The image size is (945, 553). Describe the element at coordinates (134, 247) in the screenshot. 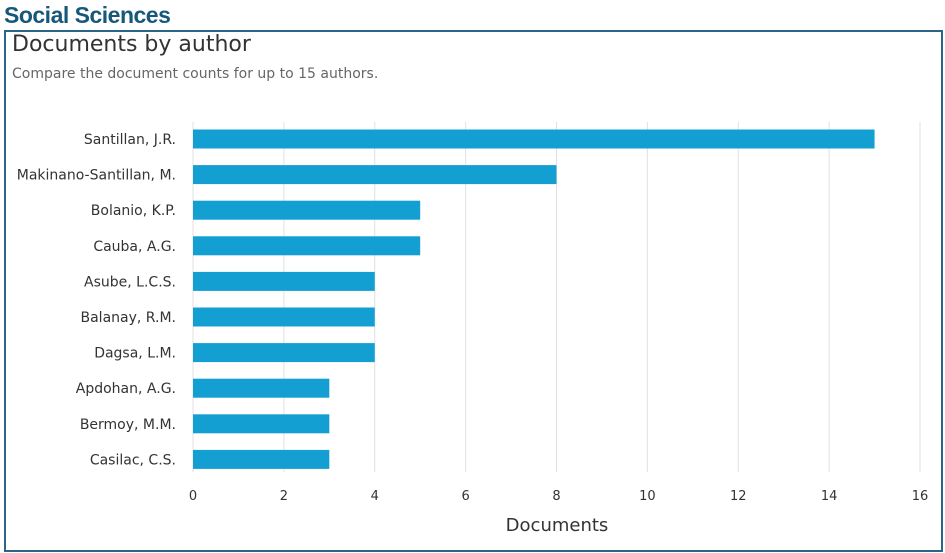

I see `category-label: Cauba, A.G.` at that location.